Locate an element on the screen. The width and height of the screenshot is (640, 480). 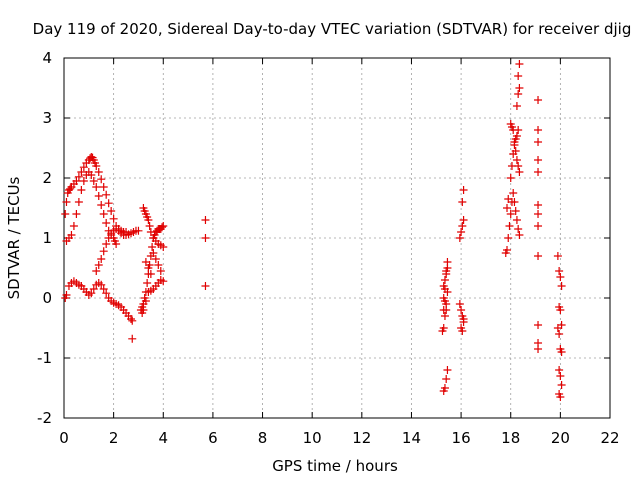
series-cluster-19-1h is located at coordinates (538, 224).